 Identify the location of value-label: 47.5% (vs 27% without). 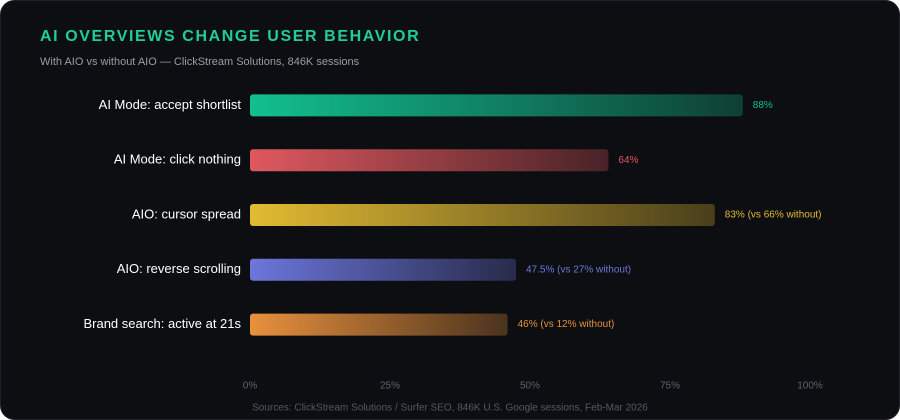
(578, 269).